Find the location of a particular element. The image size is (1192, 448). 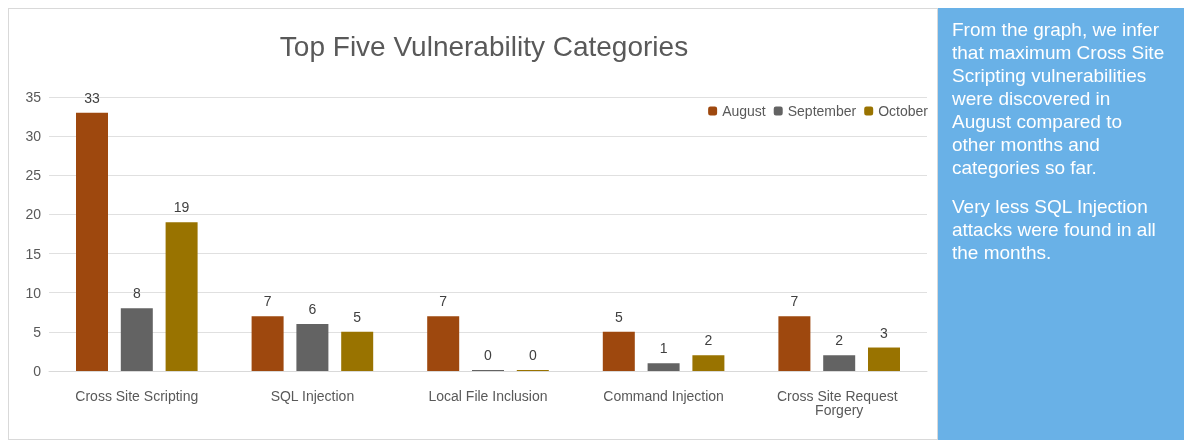

data-label: 1 is located at coordinates (663, 348).